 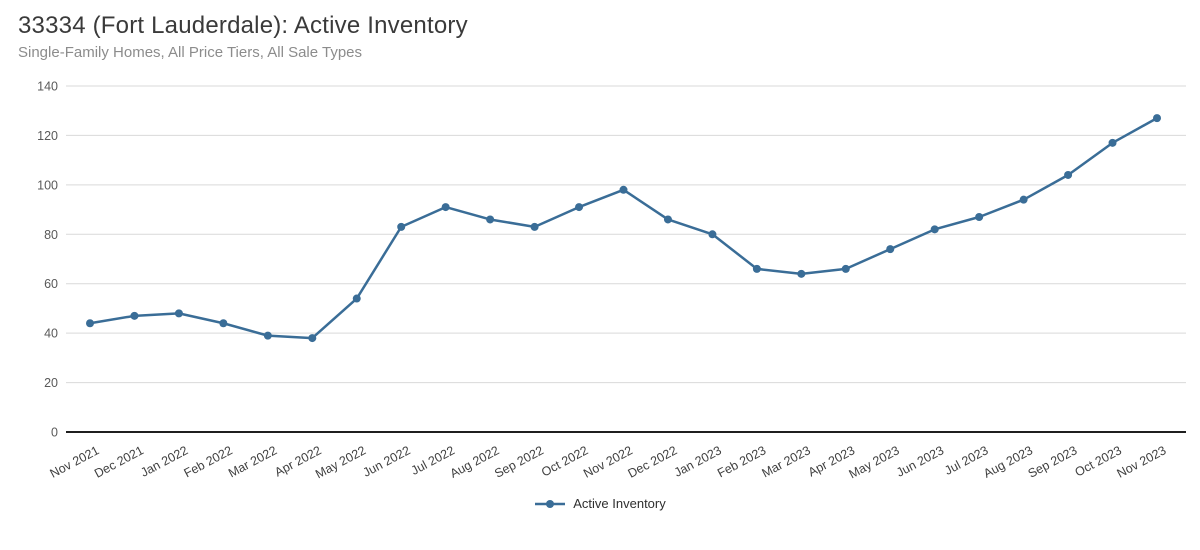 I want to click on x-axis-tick-label: Jan 2022, so click(x=164, y=461).